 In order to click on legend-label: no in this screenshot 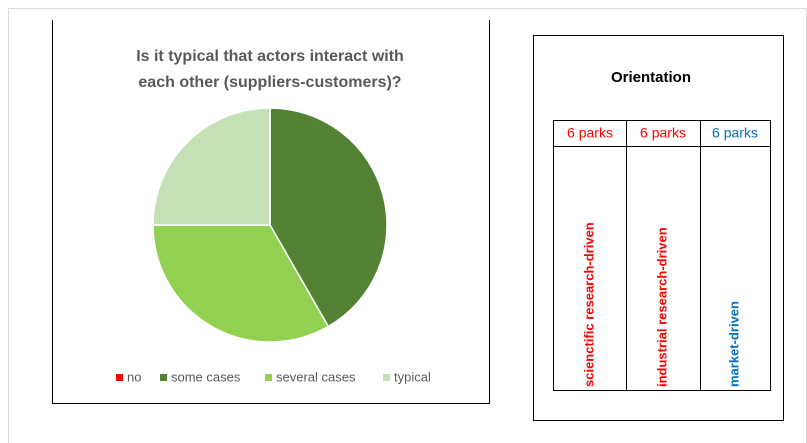, I will do `click(134, 376)`.